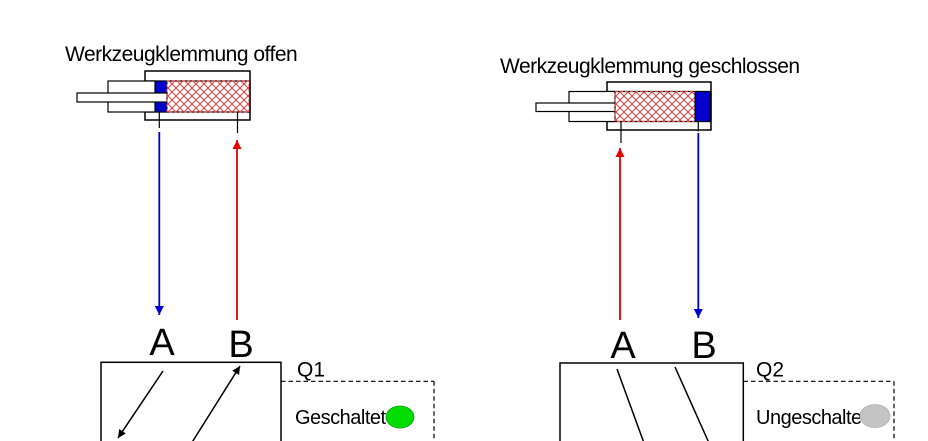 The width and height of the screenshot is (928, 441). Describe the element at coordinates (162, 343) in the screenshot. I see `left-port-a-label: A` at that location.